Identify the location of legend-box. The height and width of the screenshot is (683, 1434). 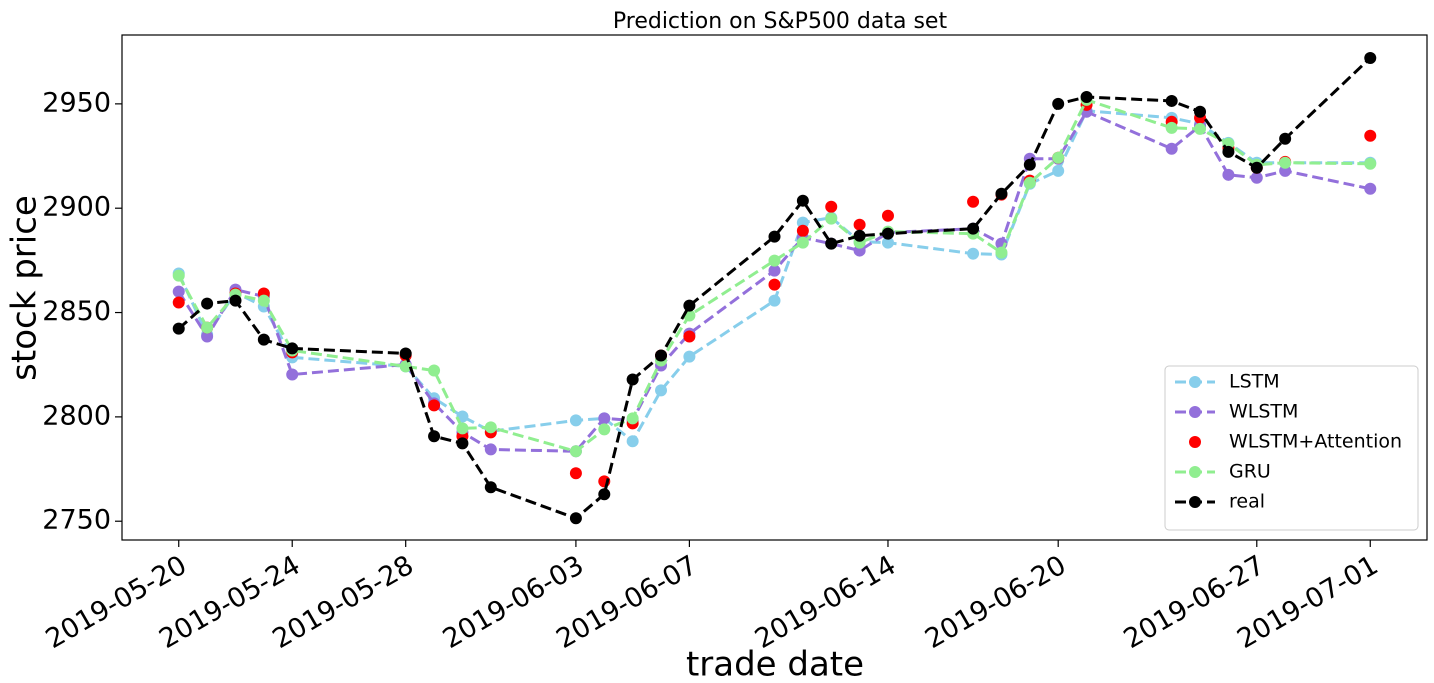
(1291, 448).